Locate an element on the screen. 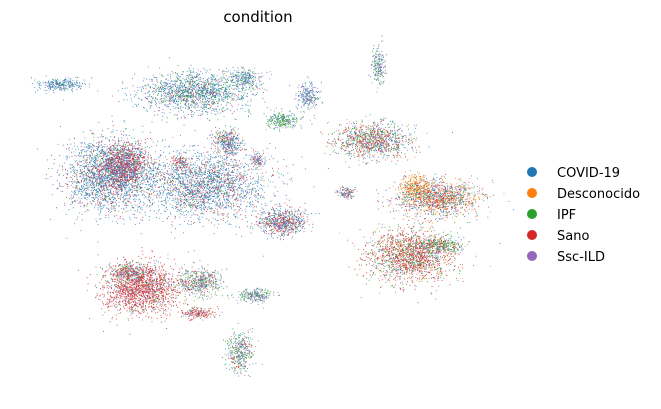 The image size is (661, 409). legend-label-4: Ssc-ILD is located at coordinates (581, 257).